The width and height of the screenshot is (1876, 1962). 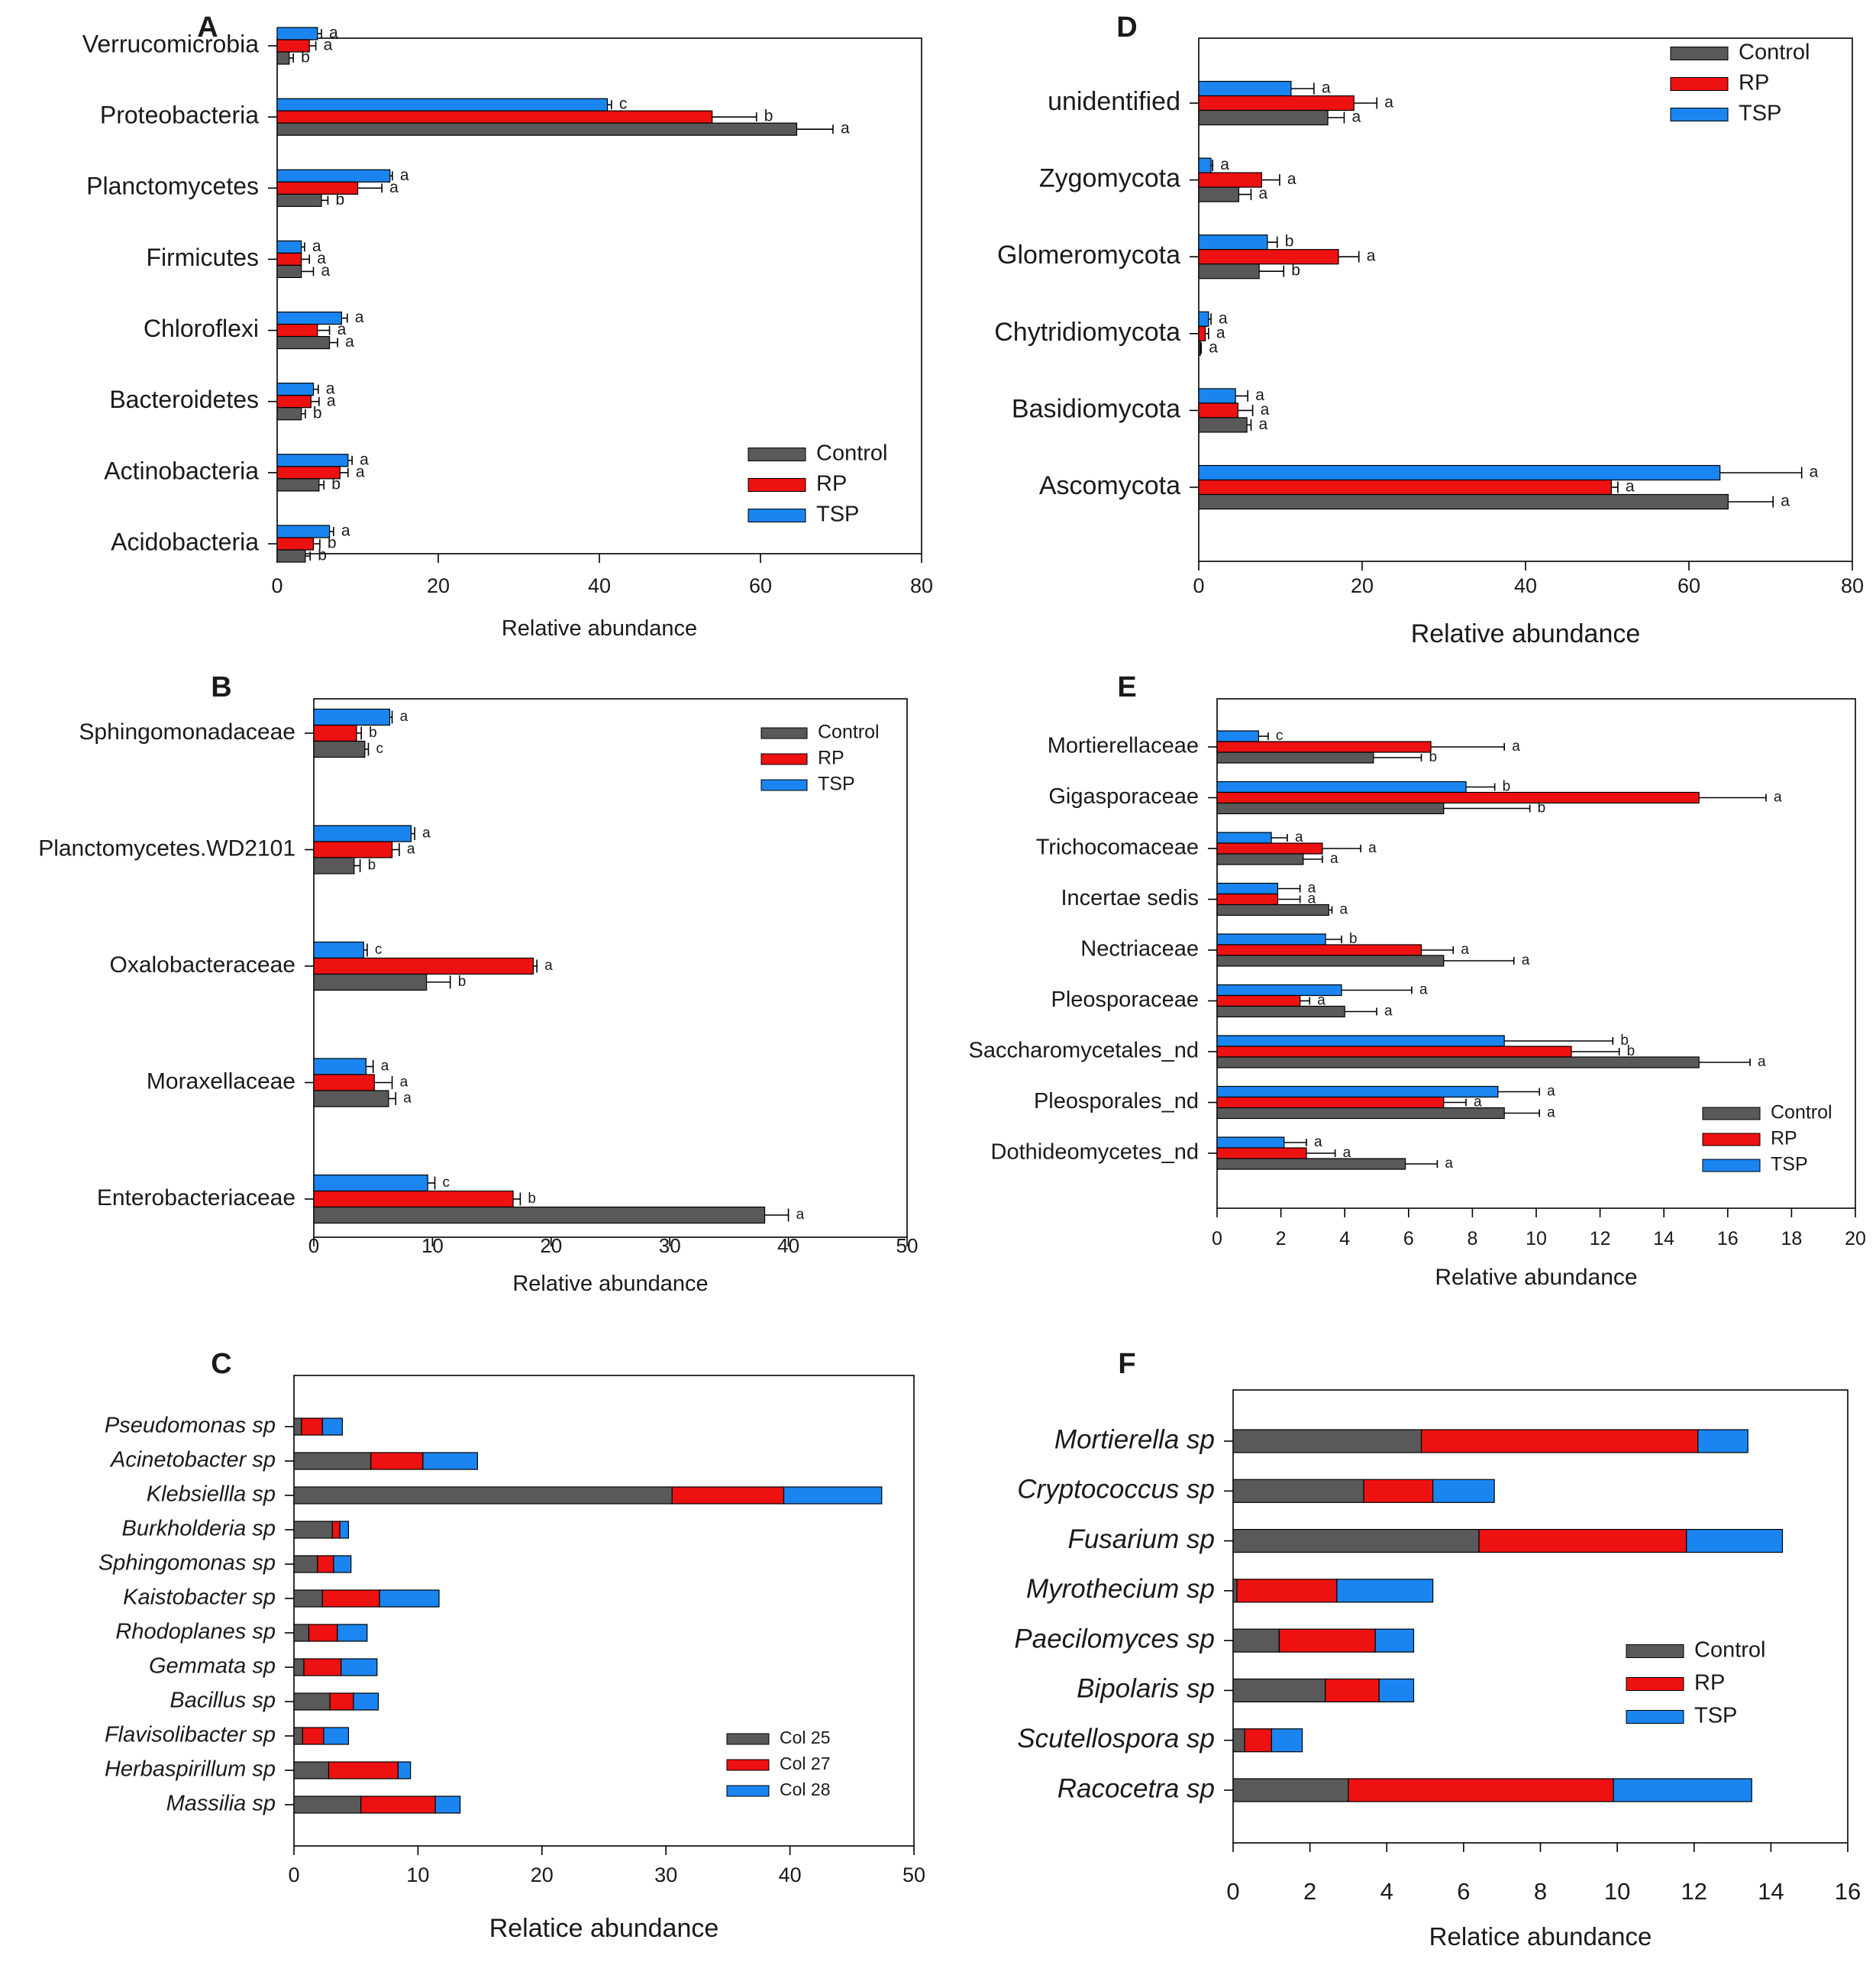 What do you see at coordinates (1525, 585) in the screenshot?
I see `x-tick-label: 40` at bounding box center [1525, 585].